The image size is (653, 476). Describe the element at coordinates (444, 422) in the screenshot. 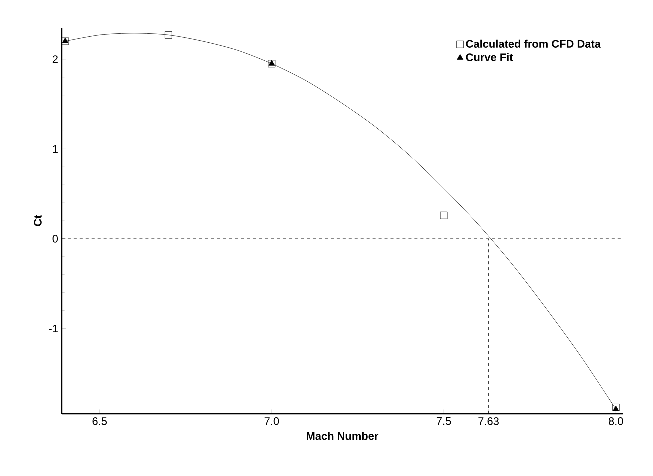

I see `x-tick-label: 7.5` at that location.